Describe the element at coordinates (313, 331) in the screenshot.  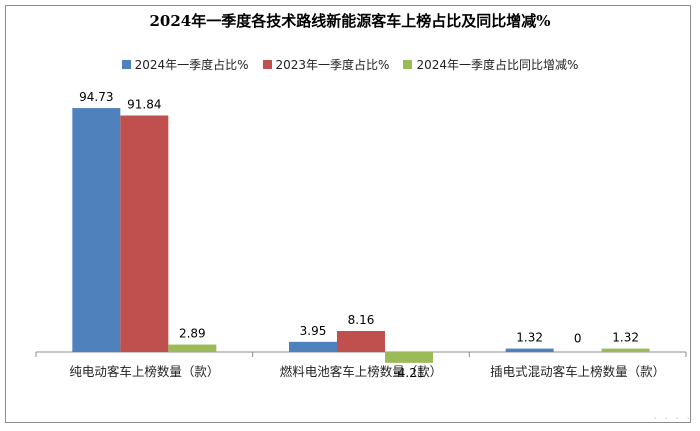
I see `data-label-series0-cat1: 3.95` at that location.